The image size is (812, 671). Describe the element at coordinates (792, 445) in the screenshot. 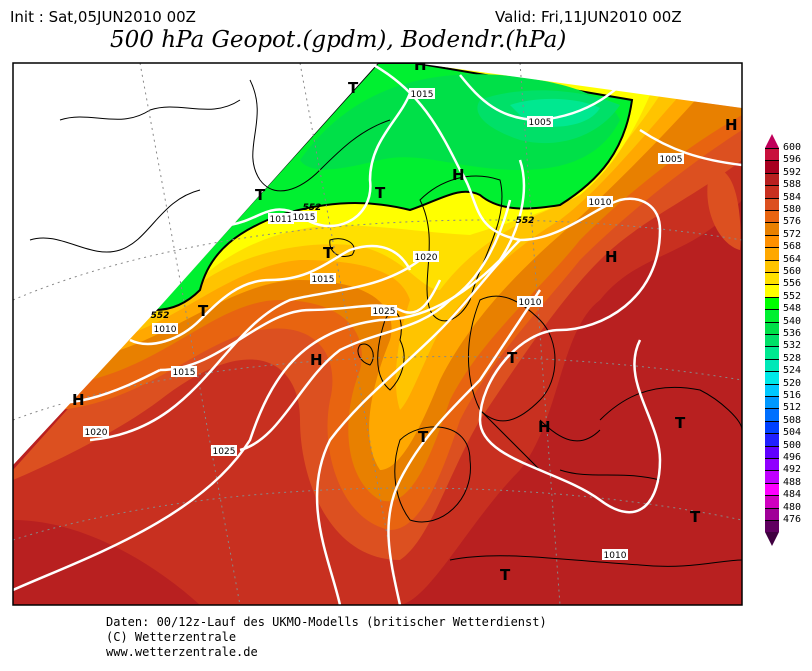

I see `legend-label: 500` at that location.